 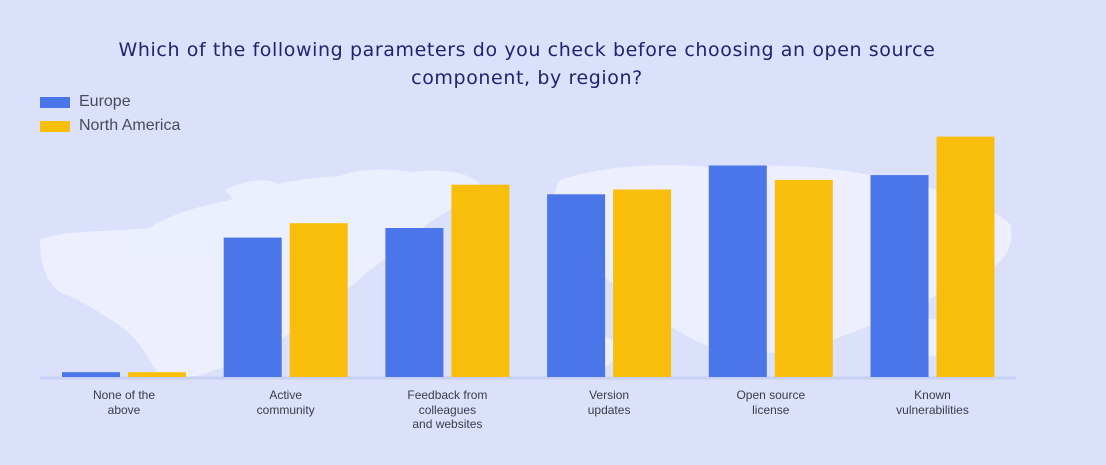 What do you see at coordinates (55, 102) in the screenshot?
I see `legend-swatch-europe` at bounding box center [55, 102].